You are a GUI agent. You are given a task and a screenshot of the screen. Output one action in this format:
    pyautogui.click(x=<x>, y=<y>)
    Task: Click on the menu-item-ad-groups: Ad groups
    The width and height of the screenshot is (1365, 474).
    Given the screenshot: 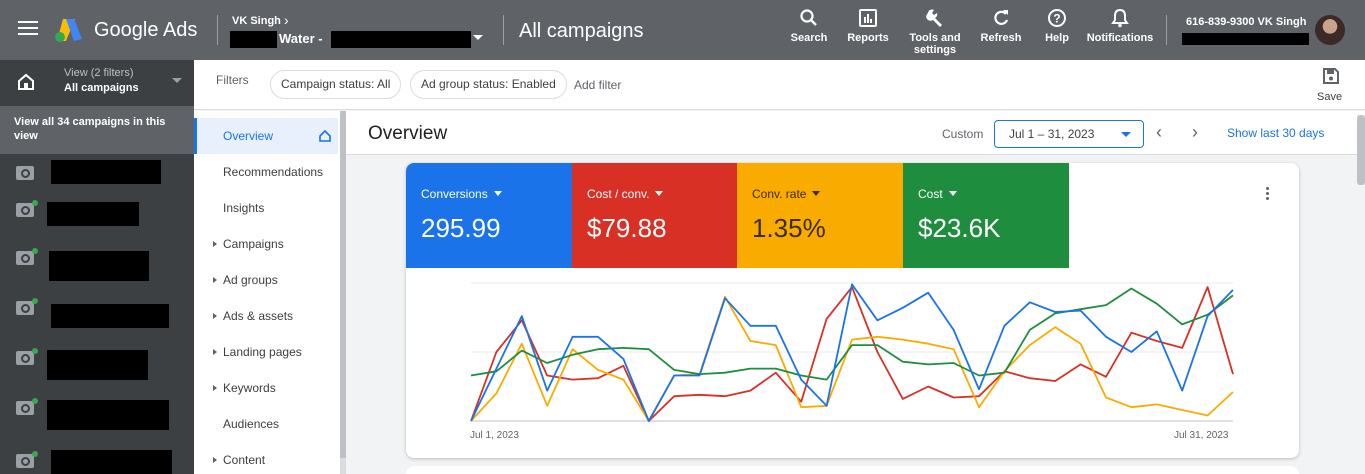 What is the action you would take?
    pyautogui.click(x=266, y=280)
    